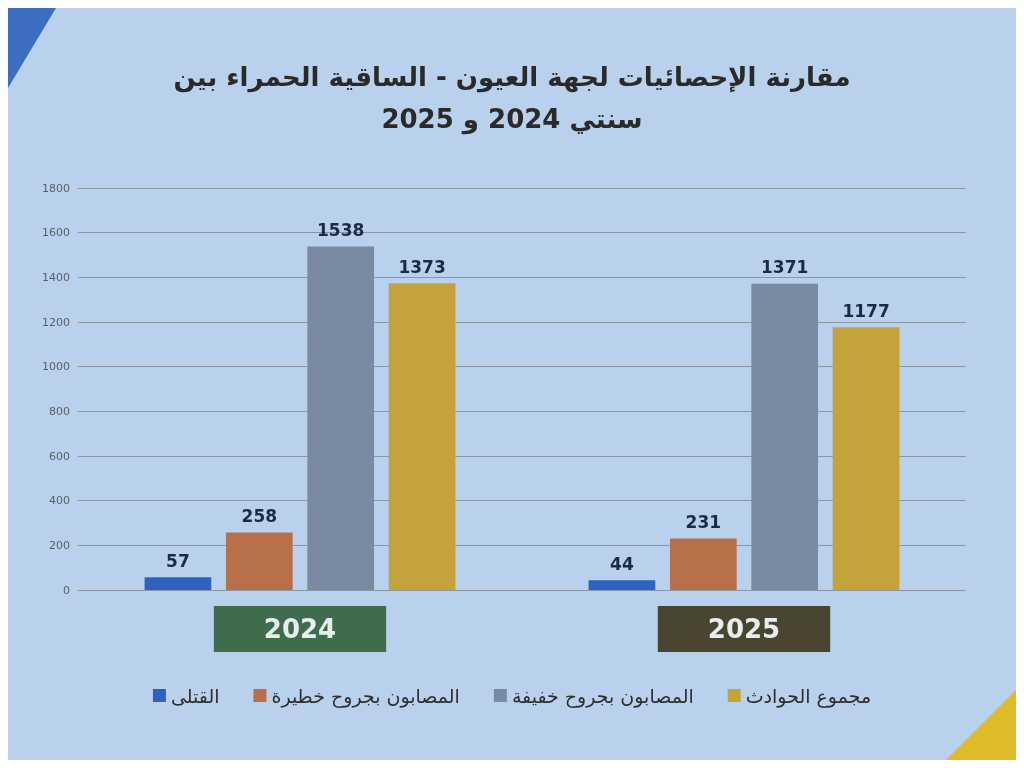 The height and width of the screenshot is (768, 1024). What do you see at coordinates (59, 411) in the screenshot?
I see `y-tick-label: 800` at bounding box center [59, 411].